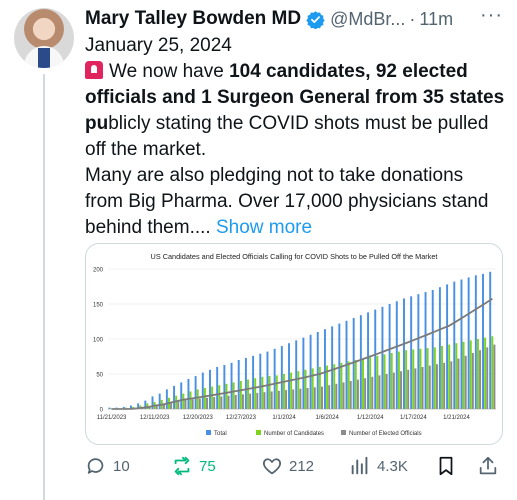 This screenshot has width=517, height=500. I want to click on reply-button: 10, so click(107, 466).